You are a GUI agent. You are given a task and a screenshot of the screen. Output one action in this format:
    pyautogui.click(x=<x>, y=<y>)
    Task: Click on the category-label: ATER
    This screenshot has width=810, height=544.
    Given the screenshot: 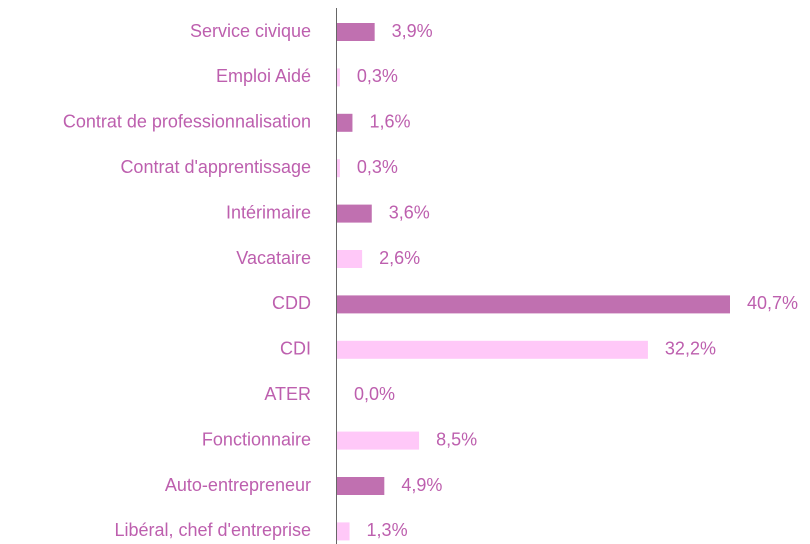 What is the action you would take?
    pyautogui.click(x=287, y=394)
    